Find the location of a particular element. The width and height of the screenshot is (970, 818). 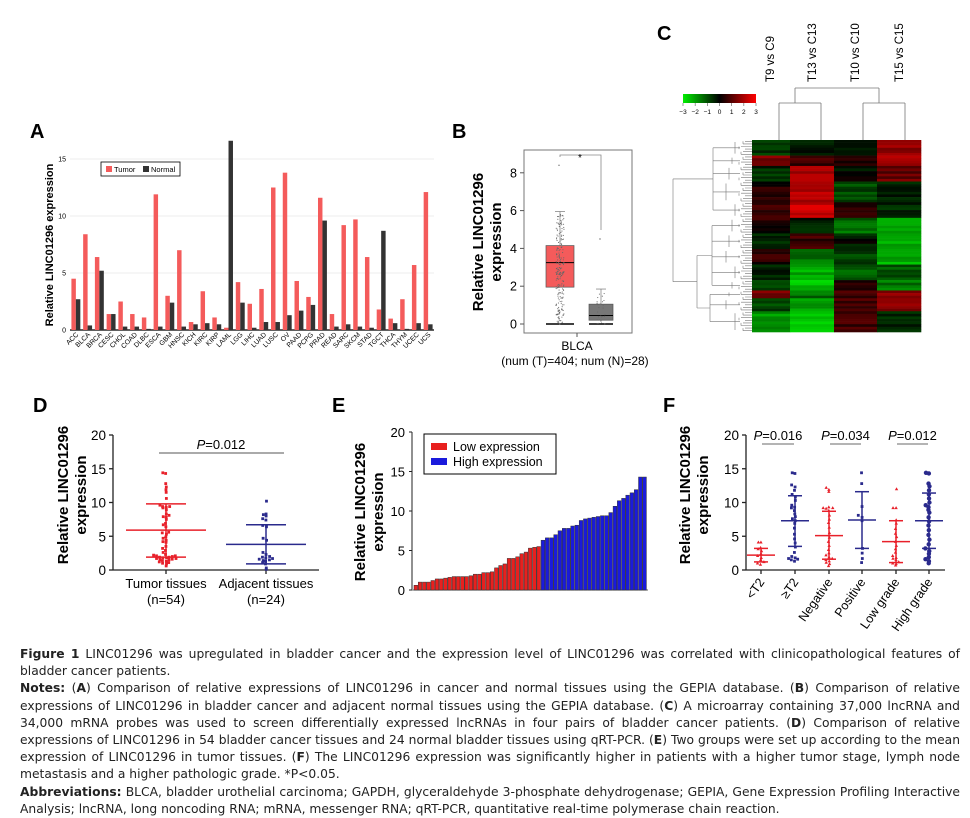

color-scale-ticks: −3 −2 −1 0 1 2 3 is located at coordinates (718, 109).